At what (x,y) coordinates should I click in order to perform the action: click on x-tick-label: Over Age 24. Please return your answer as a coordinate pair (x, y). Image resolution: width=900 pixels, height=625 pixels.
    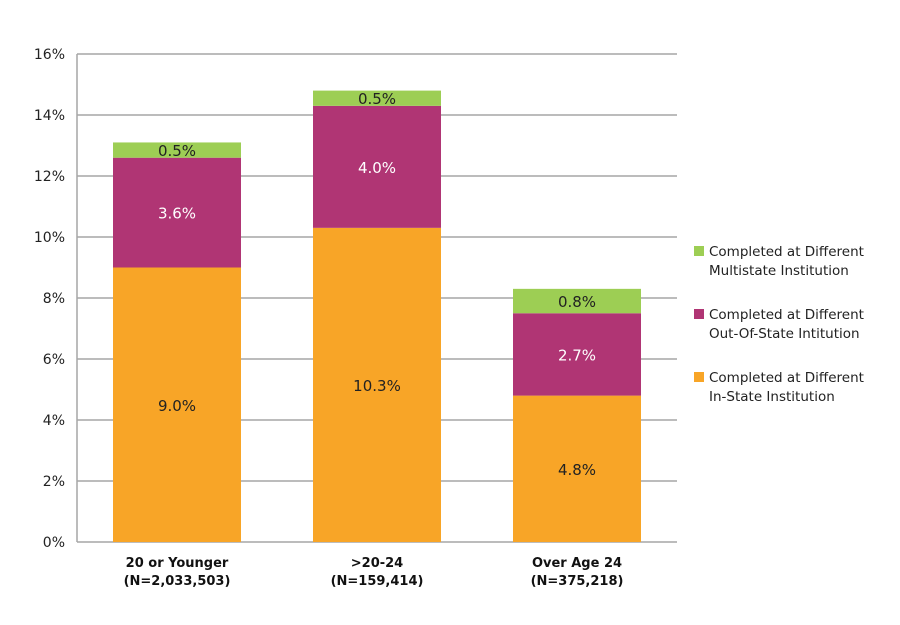
    Looking at the image, I should click on (577, 563).